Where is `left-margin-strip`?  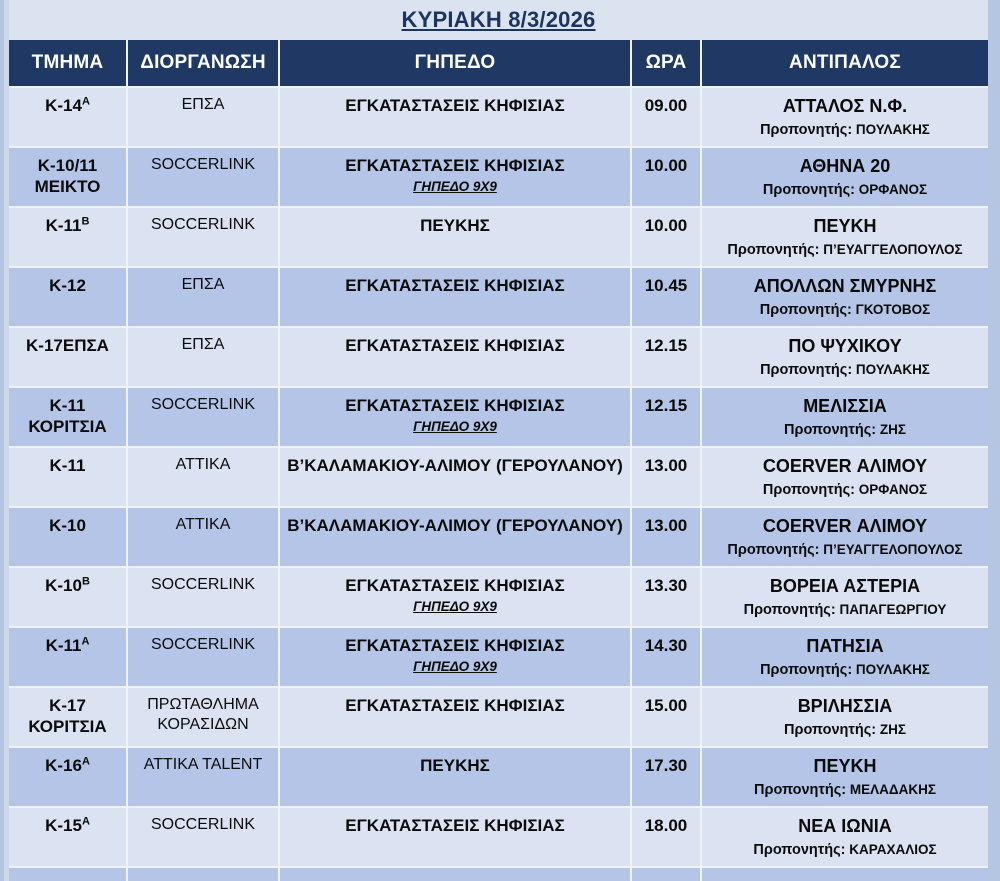
left-margin-strip is located at coordinates (6, 440).